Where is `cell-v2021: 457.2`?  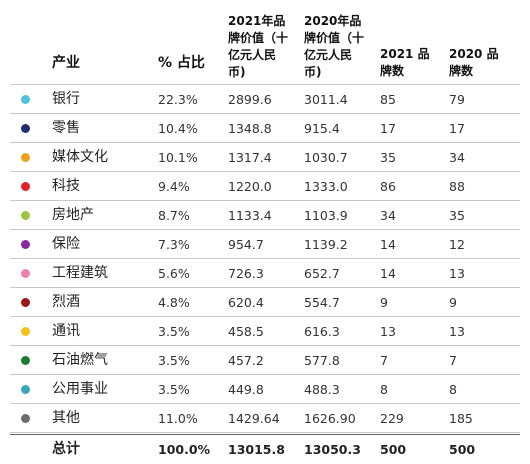 cell-v2021: 457.2 is located at coordinates (246, 360).